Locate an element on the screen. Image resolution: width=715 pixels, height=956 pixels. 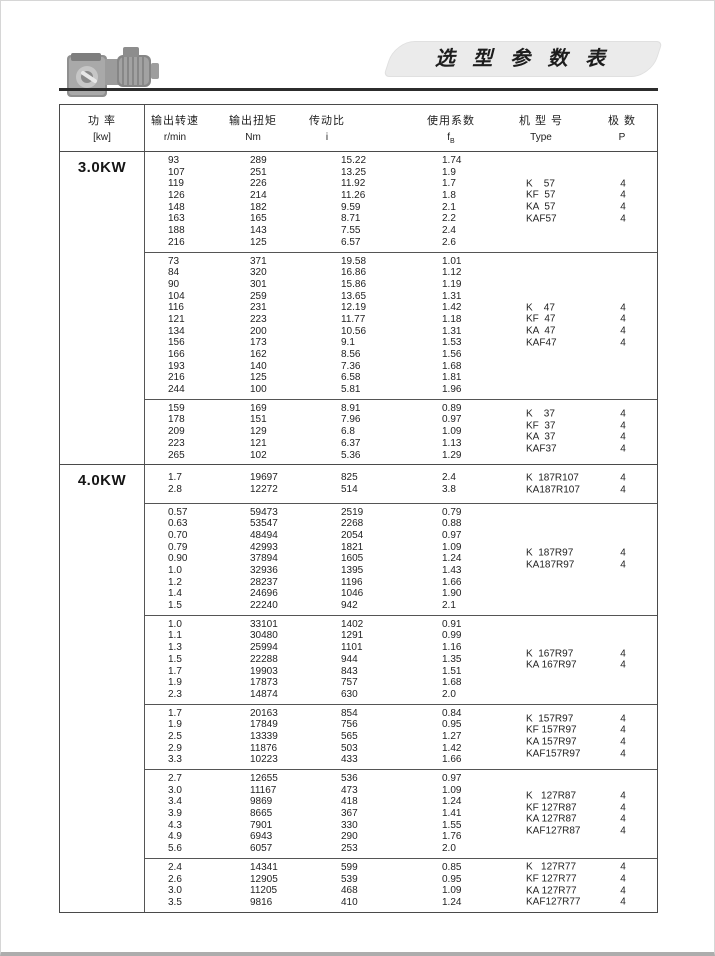
table-row: 216 125 6.58 1.81 is located at coordinates (401, 378).